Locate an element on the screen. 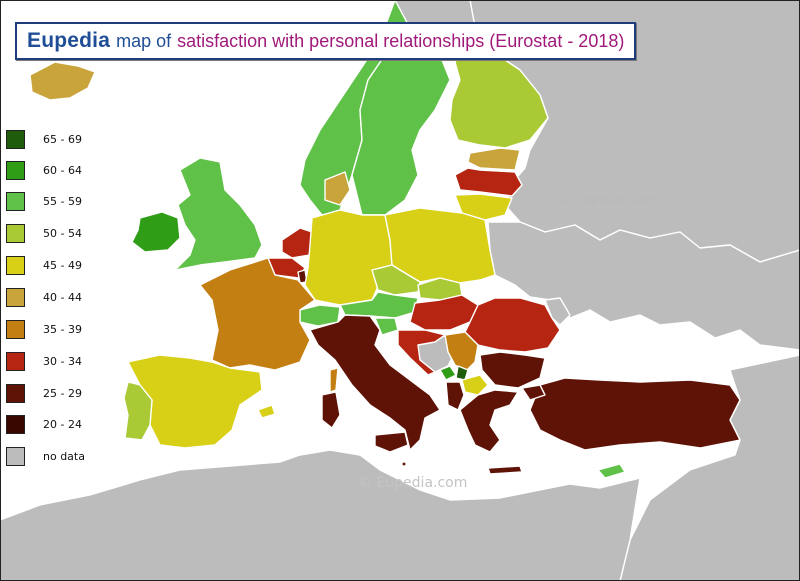 The image size is (800, 581). legend-label: 20 - 24 is located at coordinates (62, 424).